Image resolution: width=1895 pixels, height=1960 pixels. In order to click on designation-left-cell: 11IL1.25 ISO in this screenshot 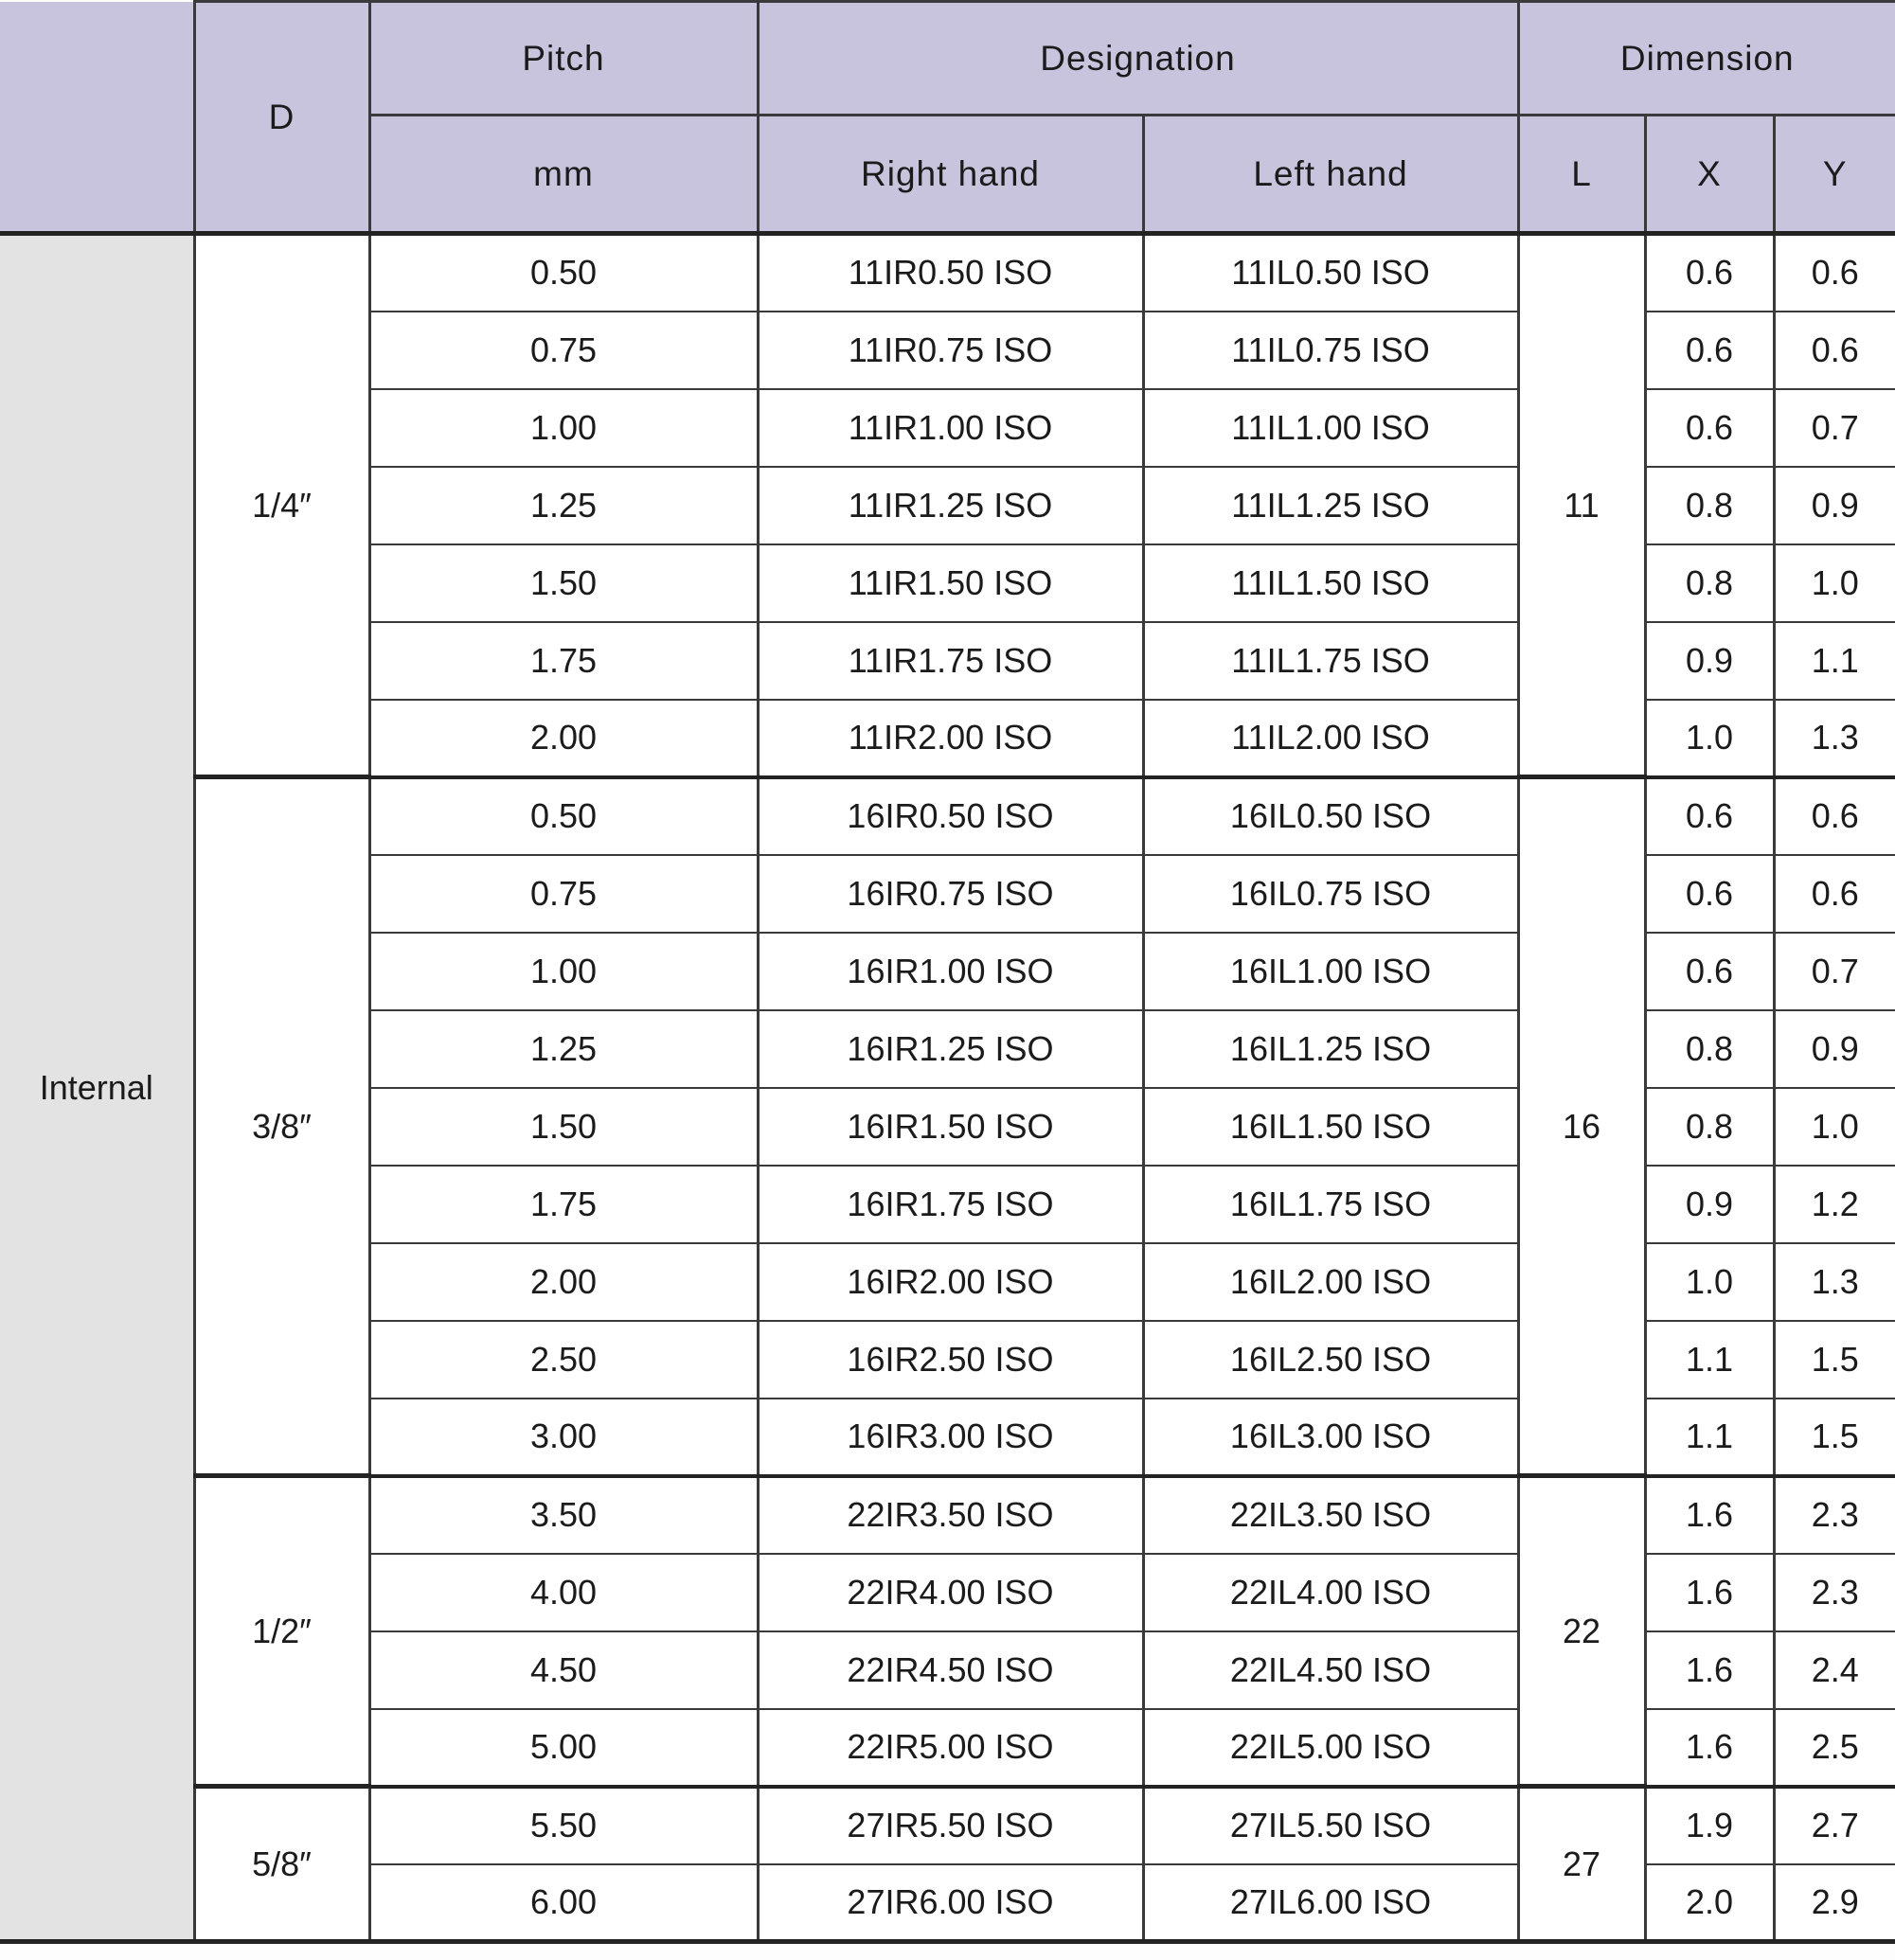, I will do `click(1331, 504)`.